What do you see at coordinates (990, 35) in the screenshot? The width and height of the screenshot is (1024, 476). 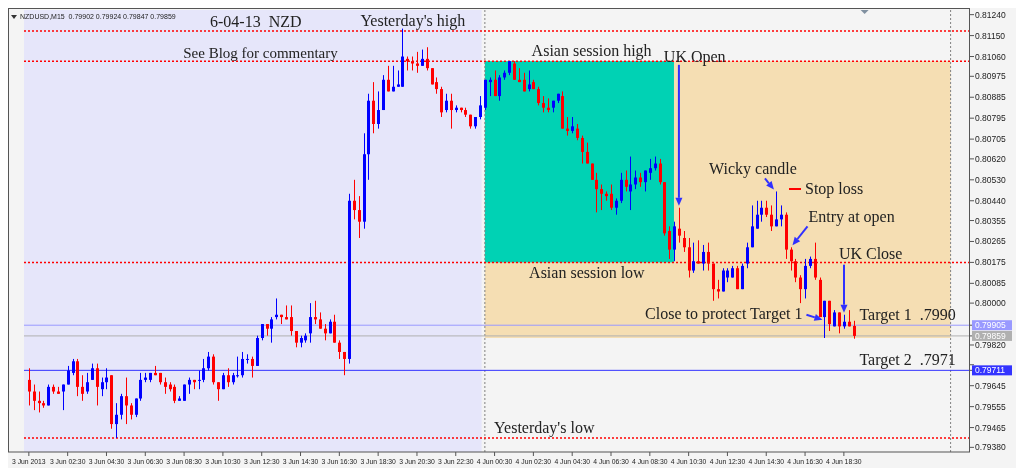 I see `y-tick-label: 0.81150` at bounding box center [990, 35].